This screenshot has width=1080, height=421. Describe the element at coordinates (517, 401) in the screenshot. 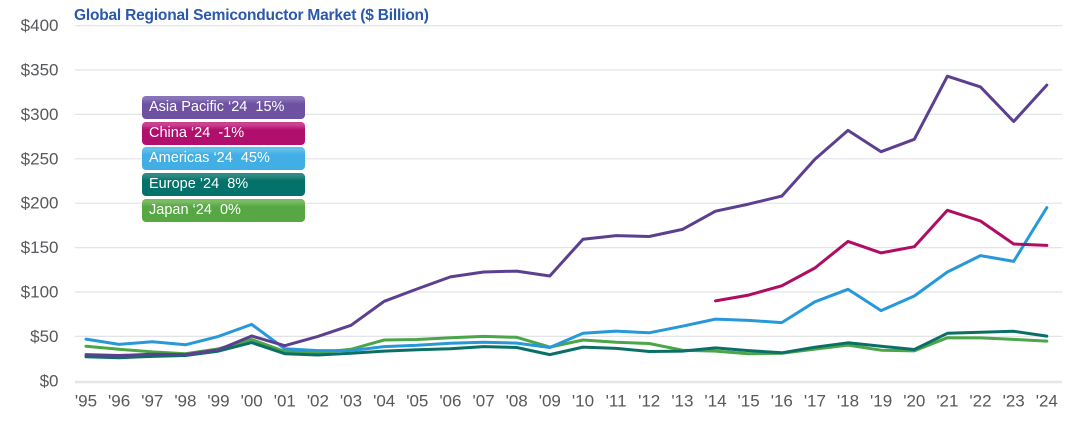

I see `svg-text: '08` at that location.